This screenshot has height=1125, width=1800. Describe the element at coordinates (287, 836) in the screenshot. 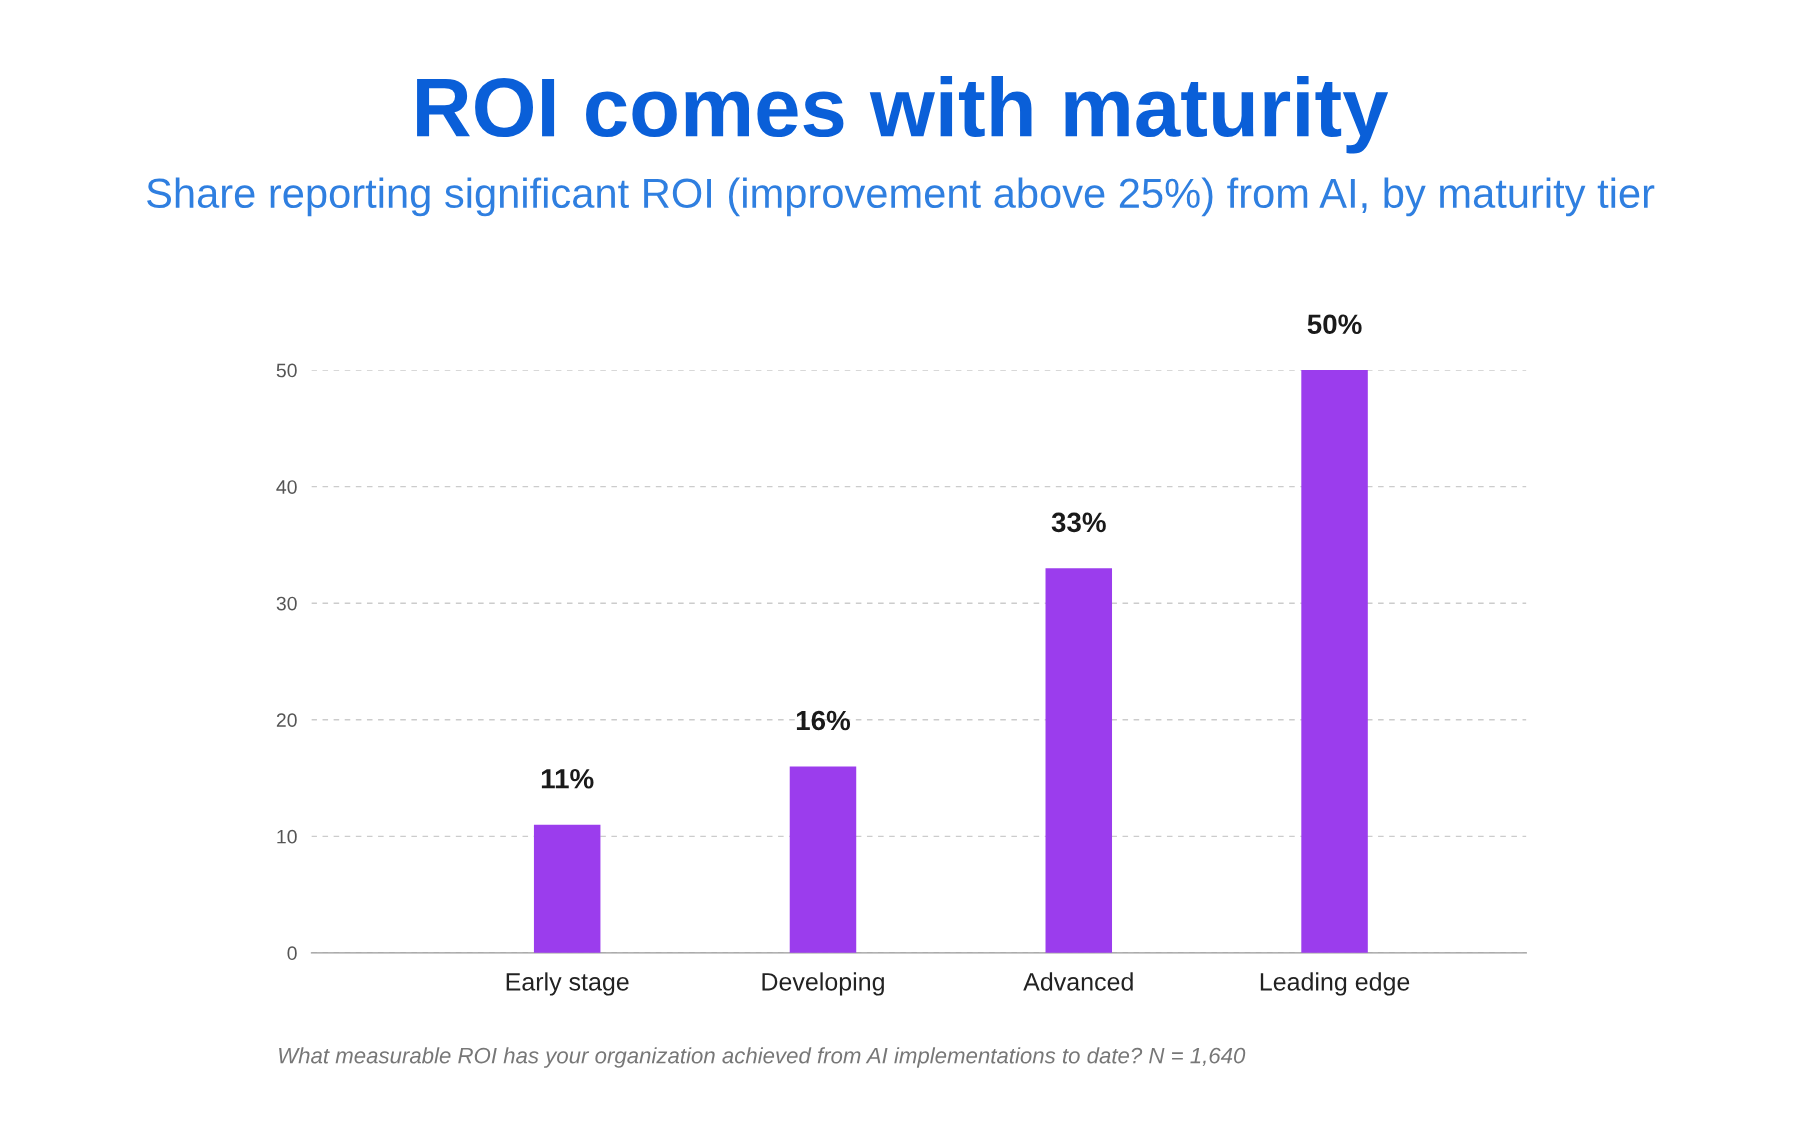

I see `y-tick-label: 10` at that location.